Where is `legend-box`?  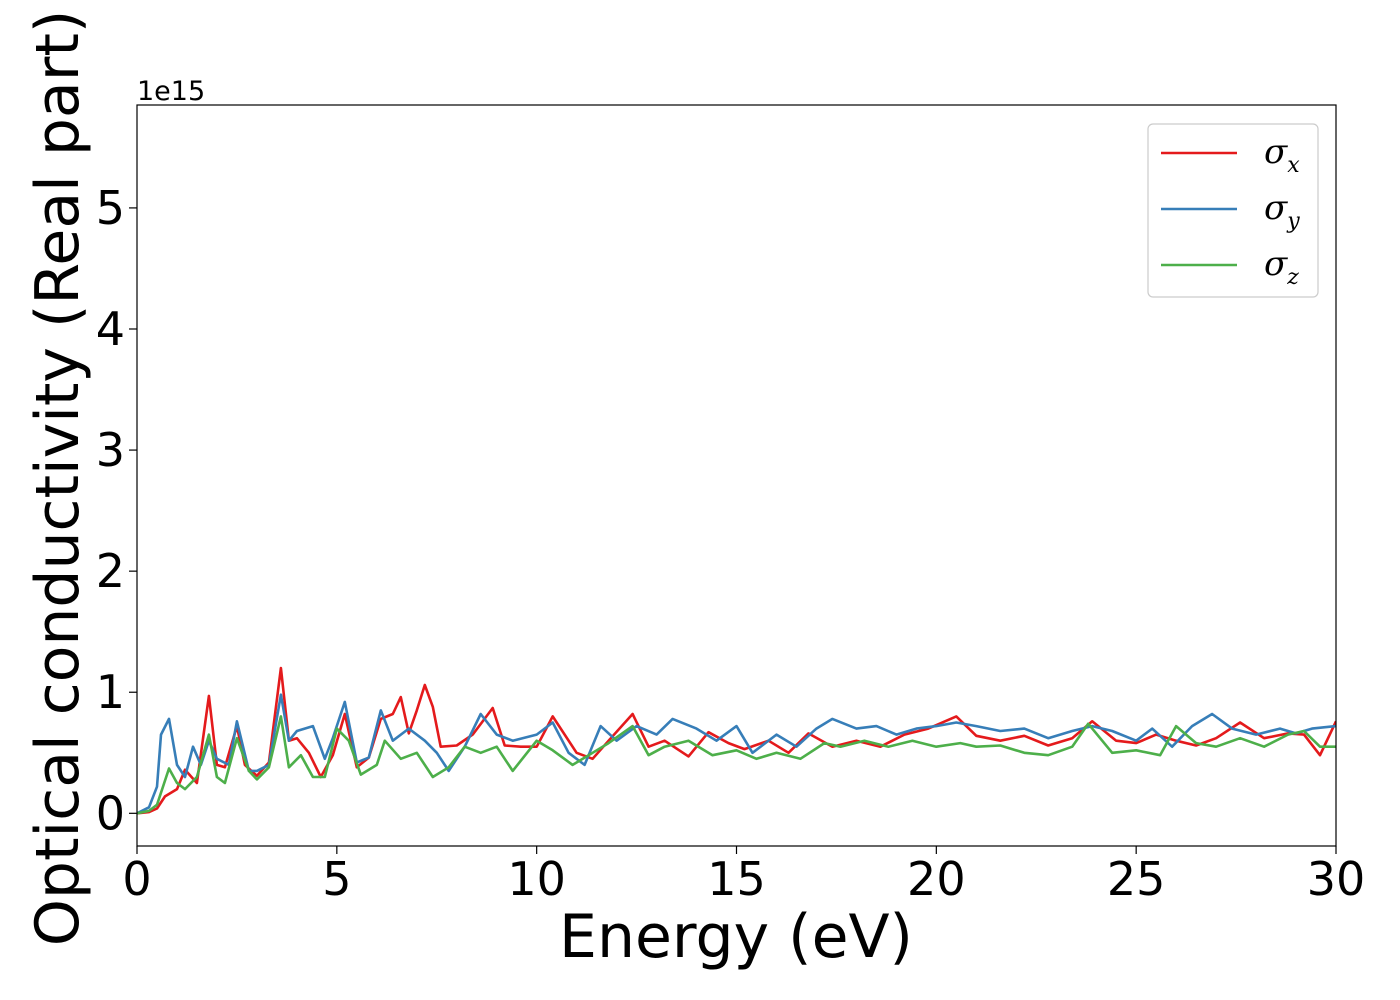 legend-box is located at coordinates (1233, 210).